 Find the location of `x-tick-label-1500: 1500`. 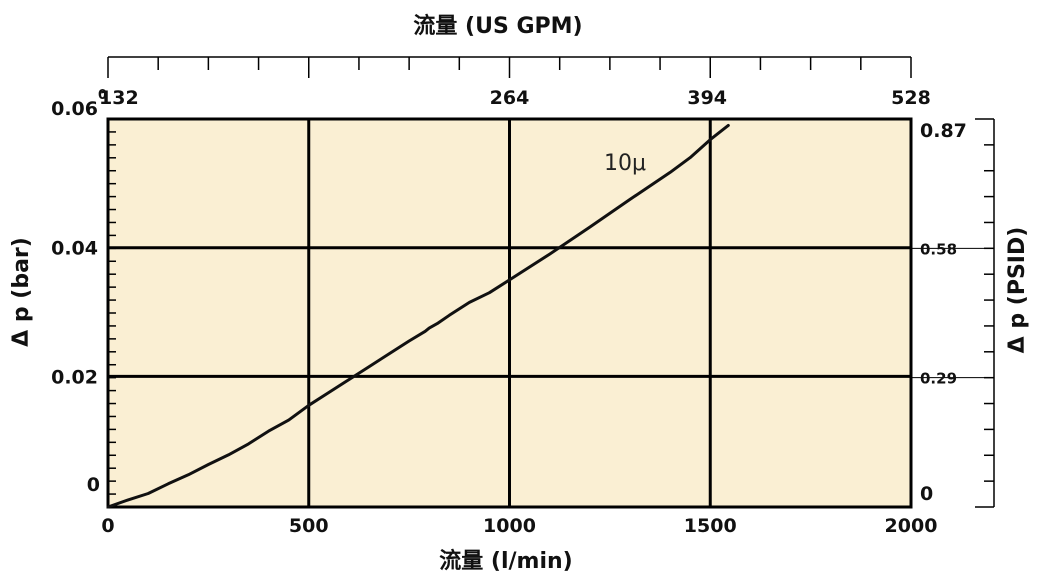

x-tick-label-1500: 1500 is located at coordinates (710, 526).